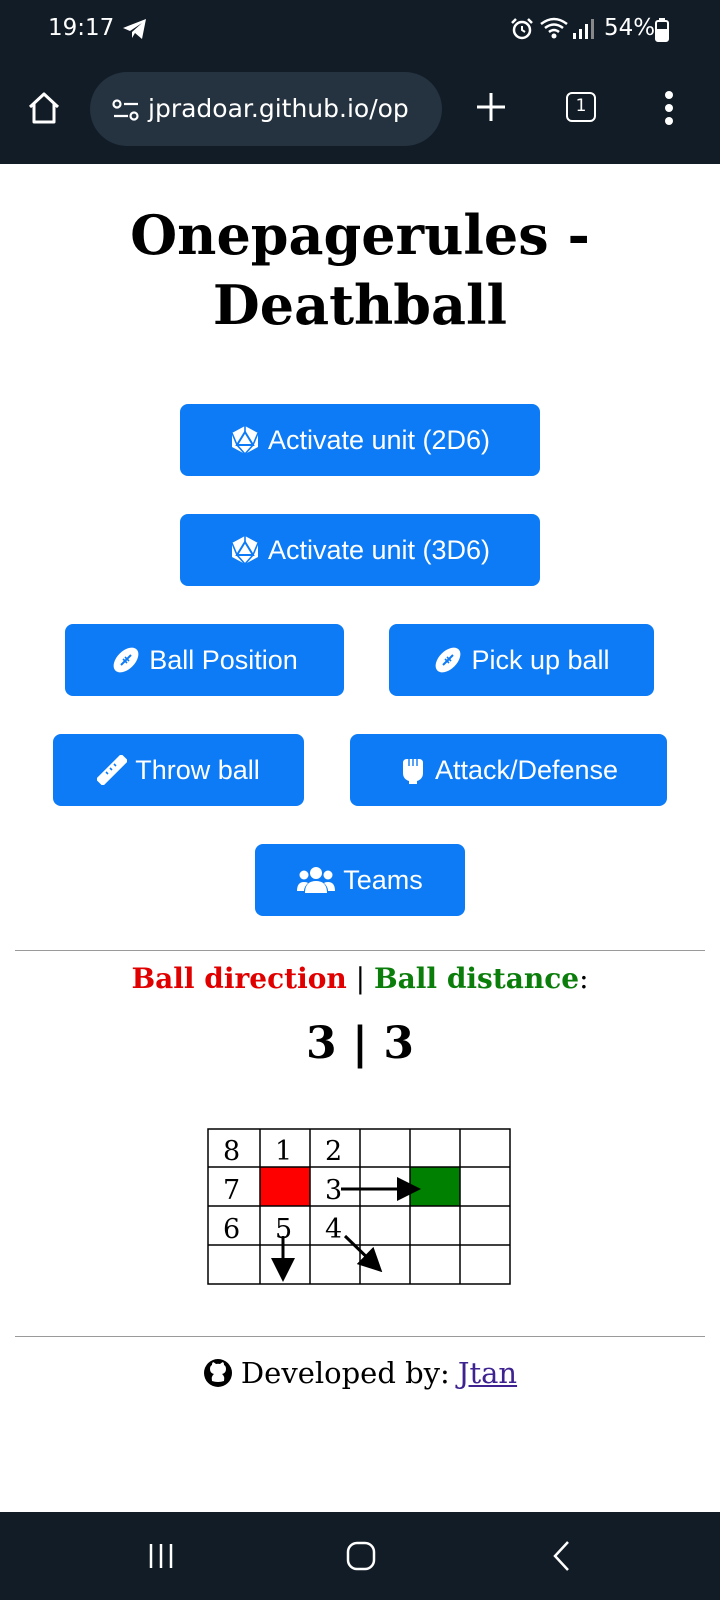 This screenshot has height=1600, width=720. What do you see at coordinates (231, 1151) in the screenshot?
I see `grid-number-8: 8` at bounding box center [231, 1151].